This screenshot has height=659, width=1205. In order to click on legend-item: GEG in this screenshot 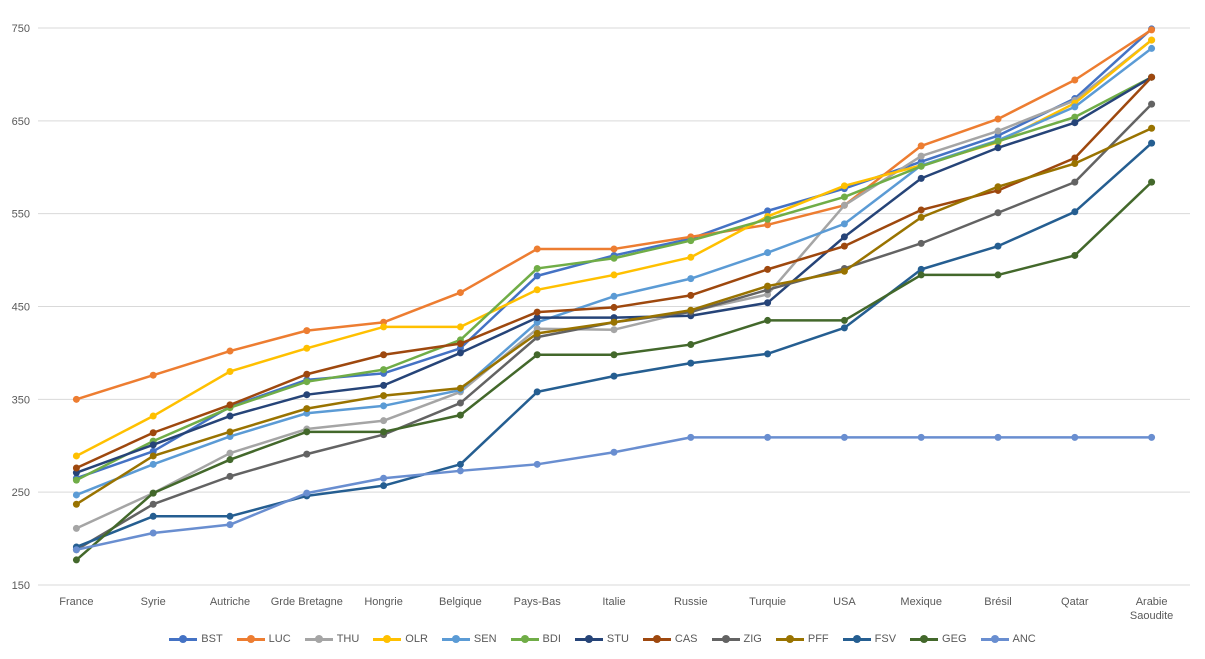, I will do `click(938, 639)`.